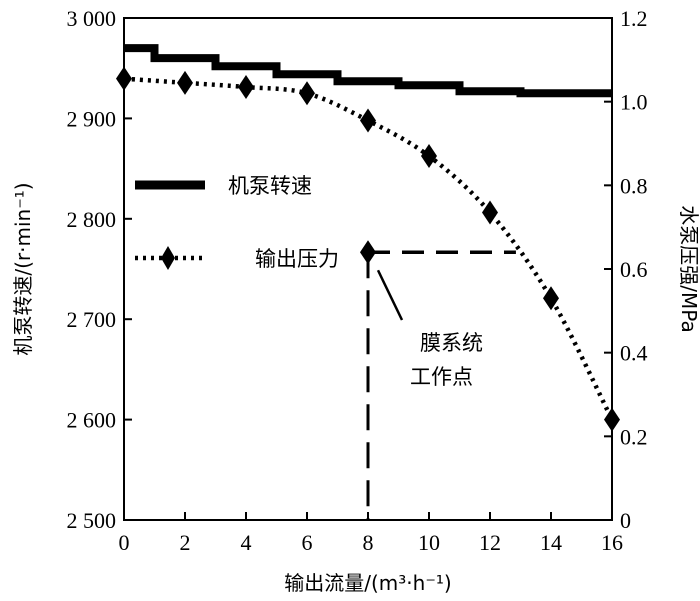  Describe the element at coordinates (92, 319) in the screenshot. I see `y-left-tick-label: 2 700` at that location.